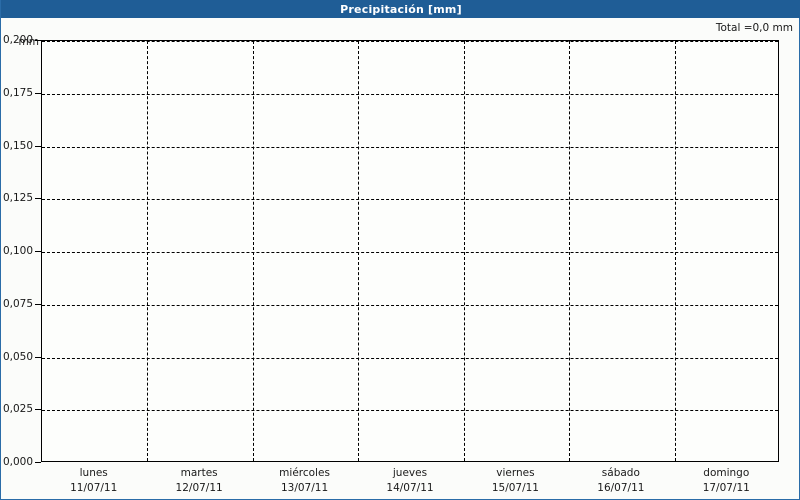 This screenshot has width=800, height=500. Describe the element at coordinates (17, 198) in the screenshot. I see `y-axis-label: 0,125` at that location.